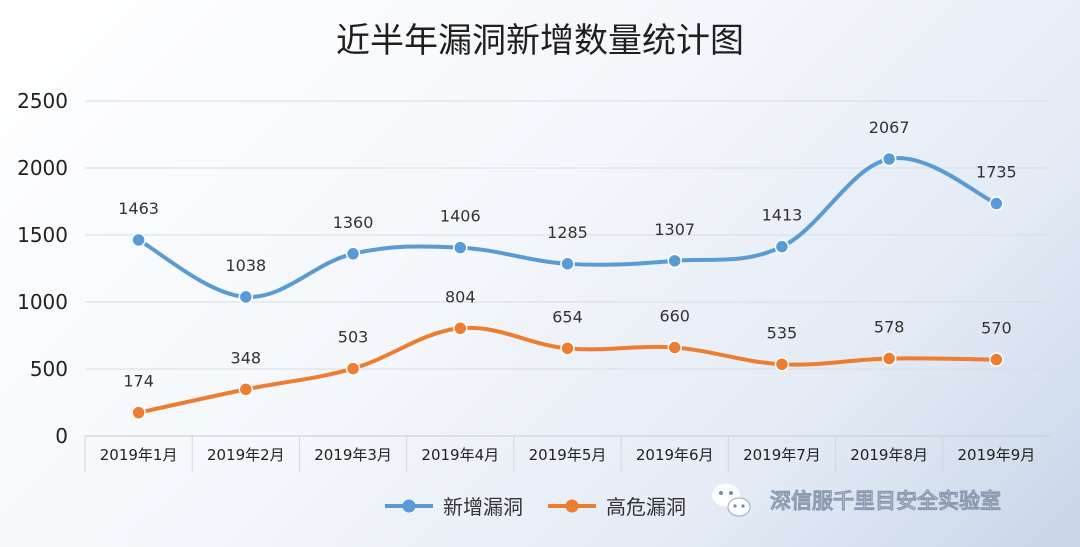 The height and width of the screenshot is (547, 1080). I want to click on data-label: 1285, so click(567, 232).